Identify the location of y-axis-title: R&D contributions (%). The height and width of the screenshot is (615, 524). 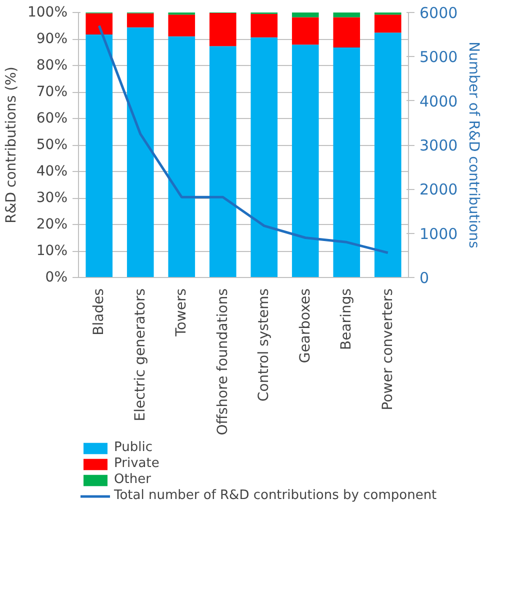
(11, 145).